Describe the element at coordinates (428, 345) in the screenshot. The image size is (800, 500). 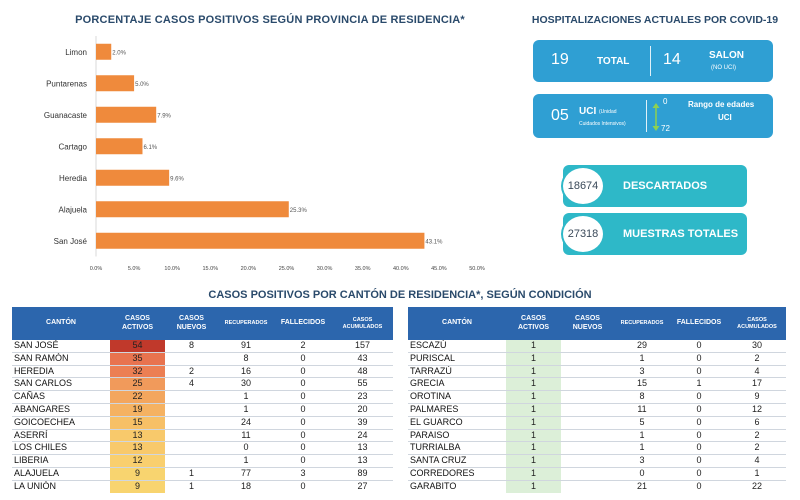
I see `cell-canton: ESCAZÚ` at that location.